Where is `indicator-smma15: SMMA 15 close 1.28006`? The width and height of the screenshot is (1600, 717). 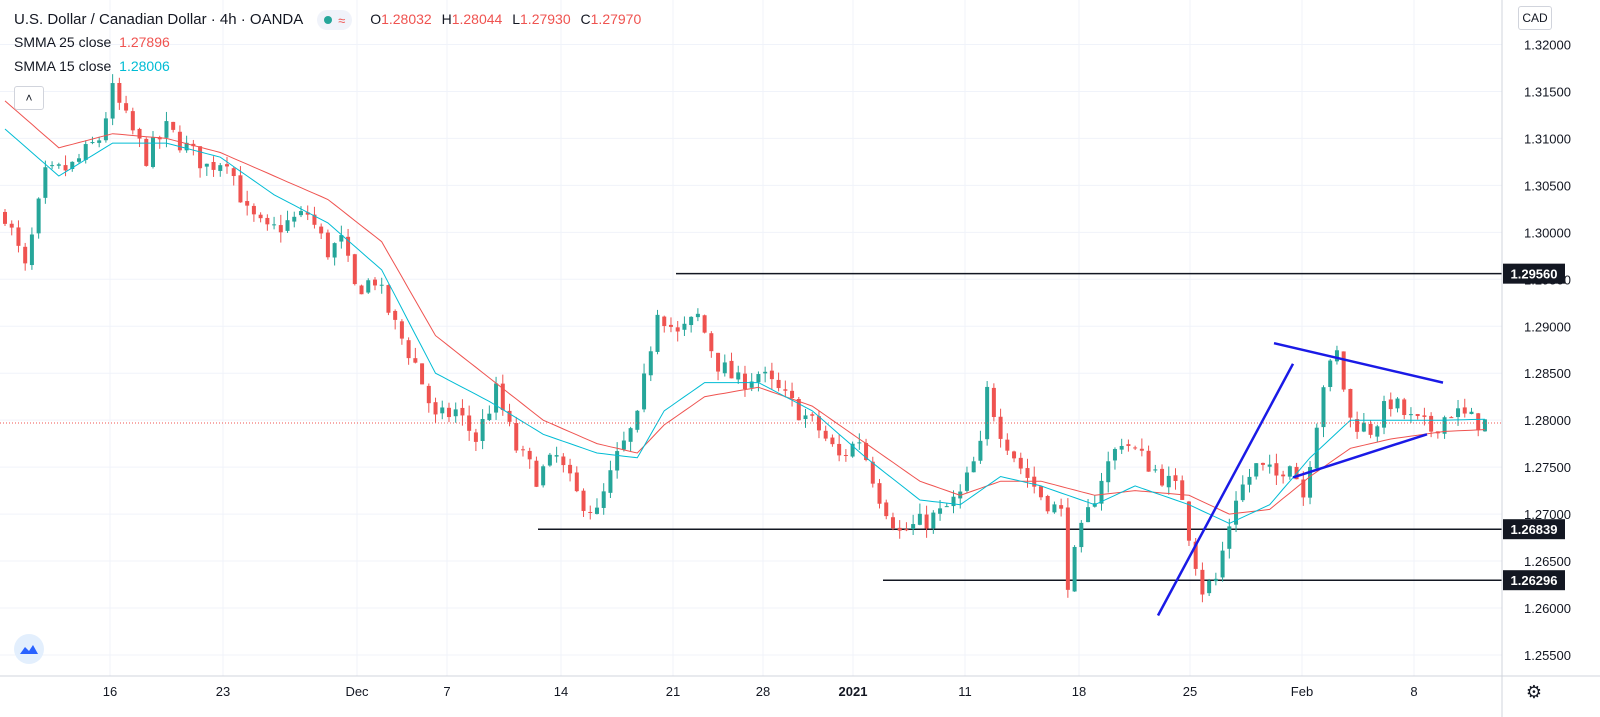
indicator-smma15: SMMA 15 close 1.28006 is located at coordinates (327, 66).